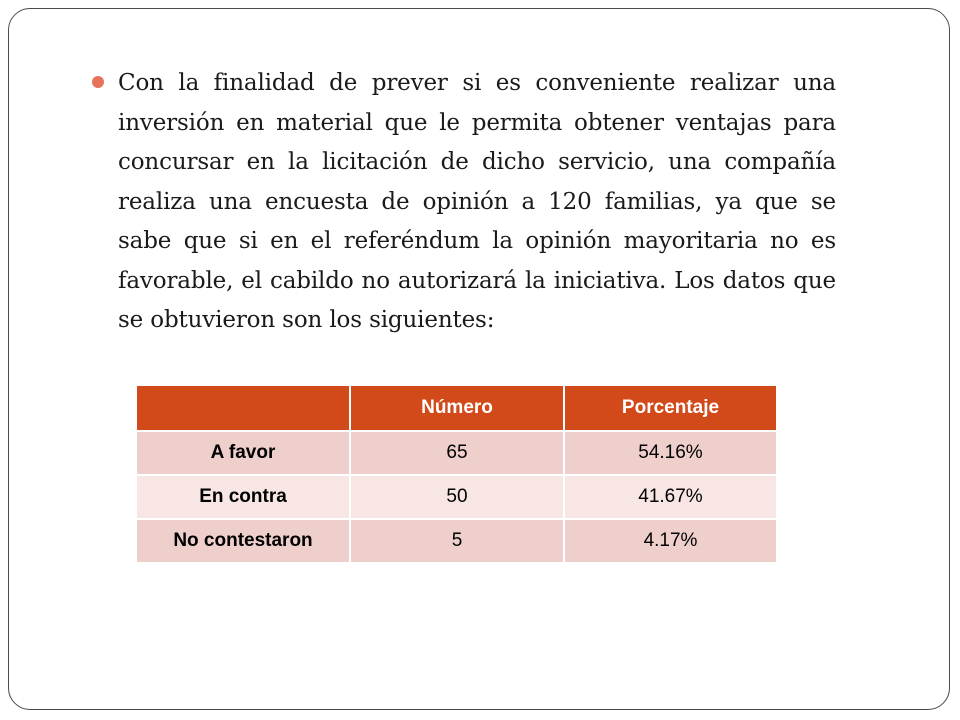 The height and width of the screenshot is (720, 960). Describe the element at coordinates (669, 407) in the screenshot. I see `header-porcentaje: Porcentaje` at that location.